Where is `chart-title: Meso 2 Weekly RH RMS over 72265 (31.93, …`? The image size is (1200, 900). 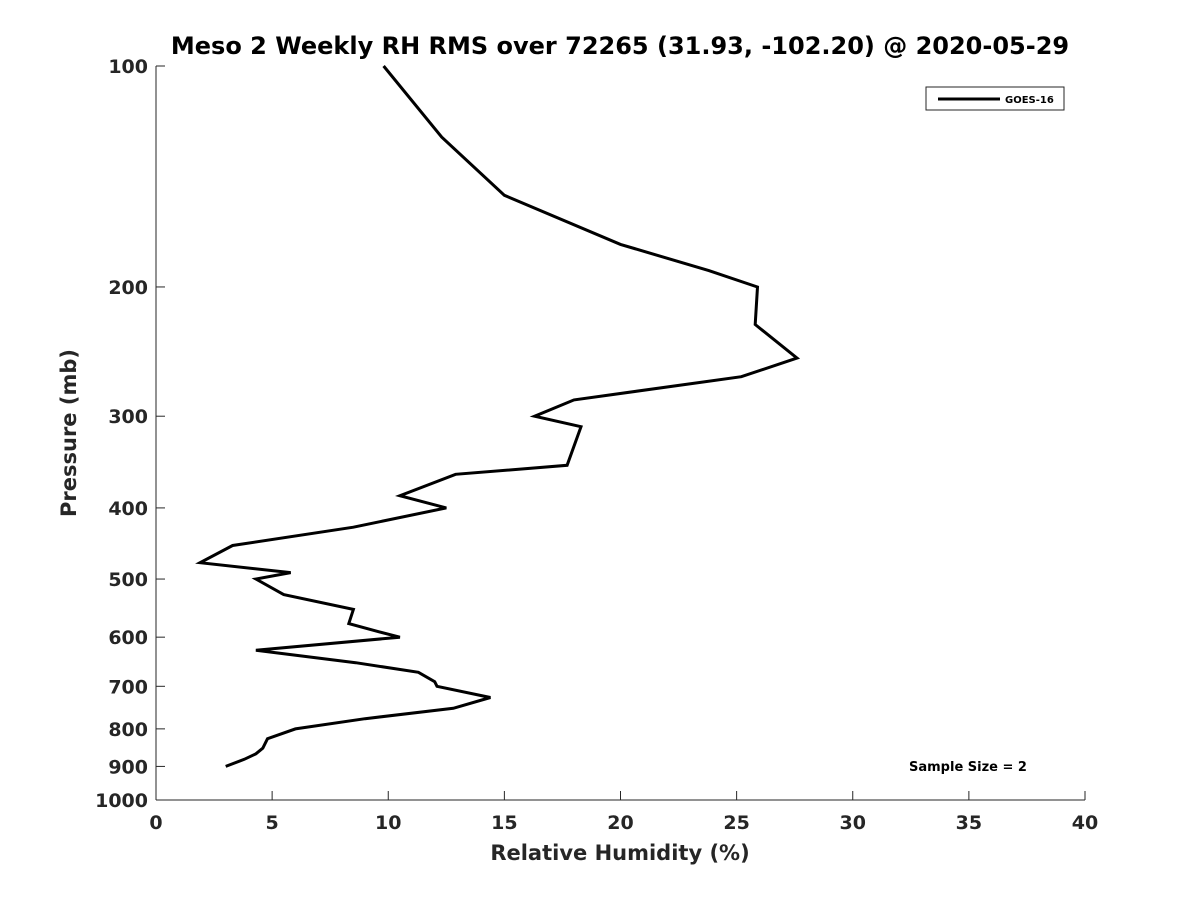 chart-title: Meso 2 Weekly RH RMS over 72265 (31.93, … is located at coordinates (620, 46).